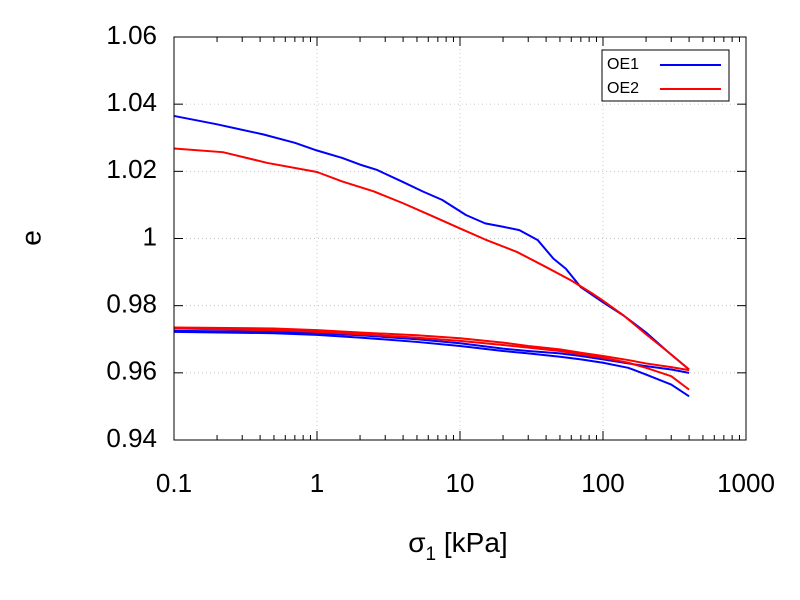  Describe the element at coordinates (131, 35) in the screenshot. I see `y-tick-label: 1.06` at that location.